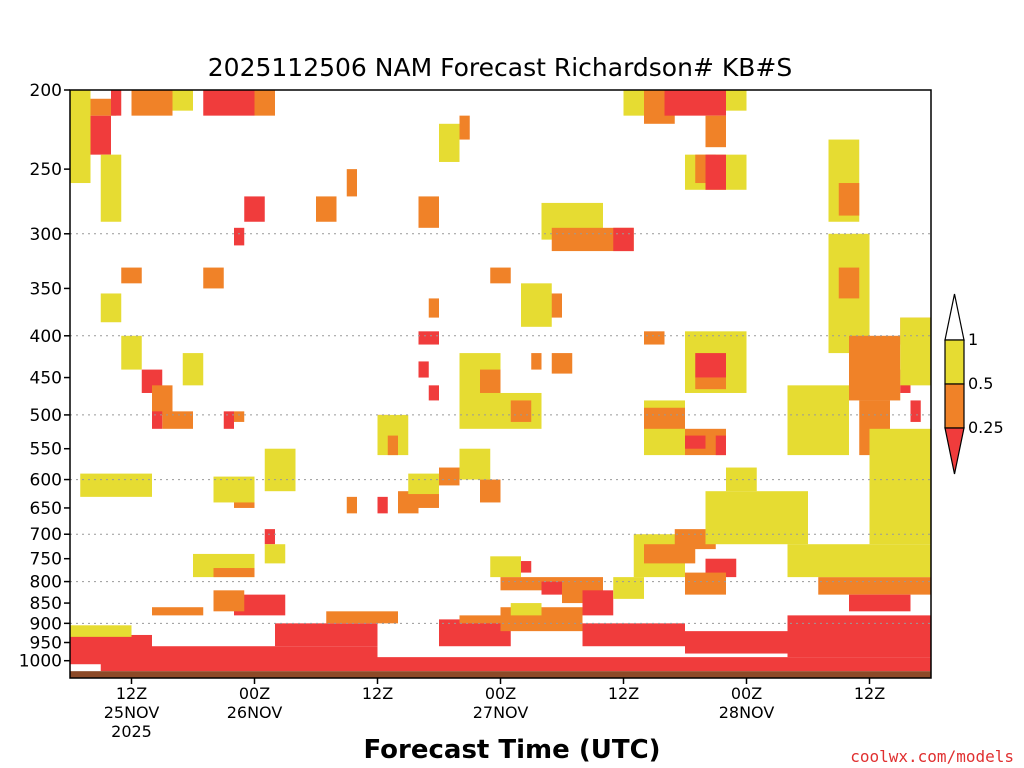  I want to click on colorbar-legend: 1 0.5 0.25, so click(974, 384).